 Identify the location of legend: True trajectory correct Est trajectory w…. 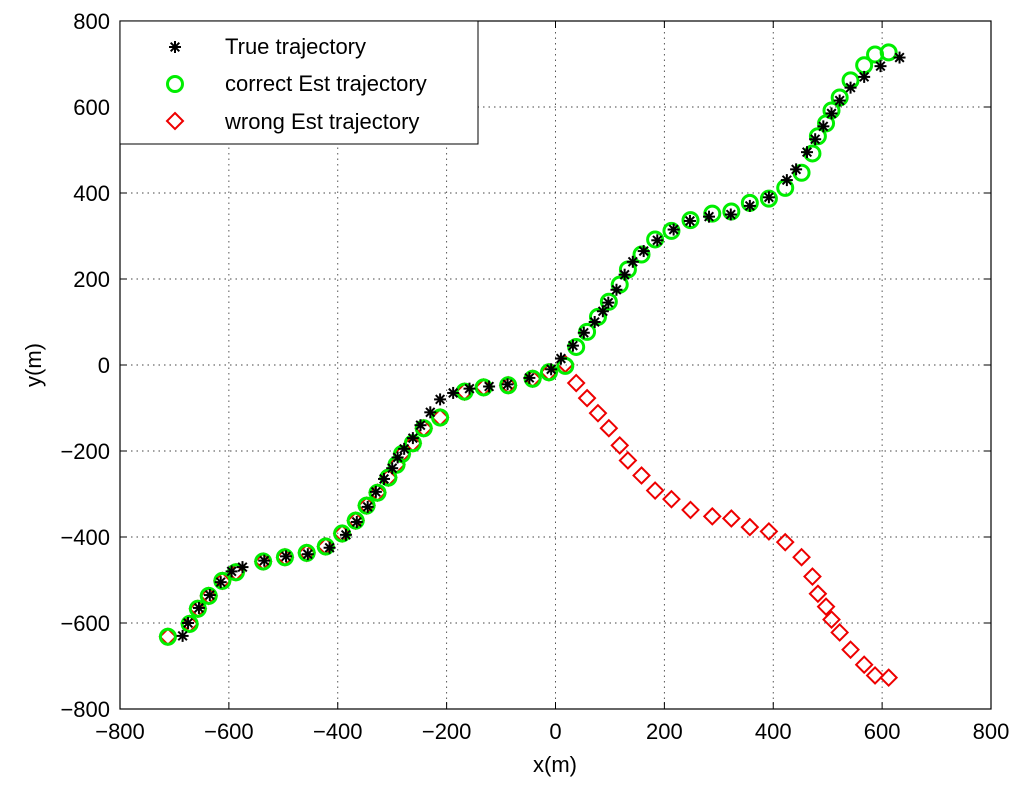
(299, 82).